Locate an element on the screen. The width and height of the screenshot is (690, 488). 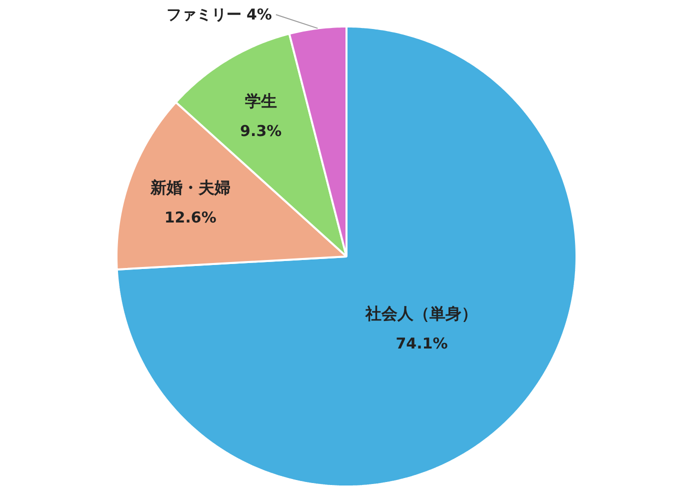
slice-label: 社会人（単身） is located at coordinates (421, 314).